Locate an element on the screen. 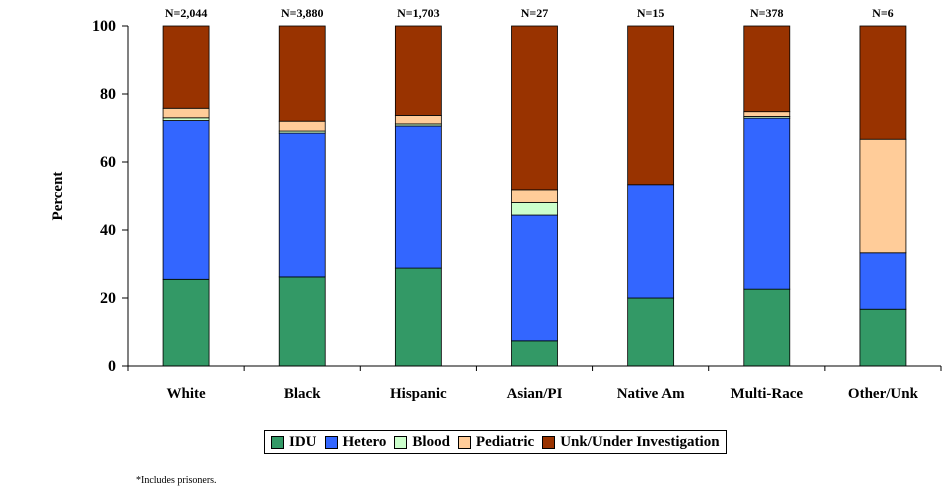 Image resolution: width=948 pixels, height=502 pixels. bar-segment-asian-pi-pediatric is located at coordinates (534, 196).